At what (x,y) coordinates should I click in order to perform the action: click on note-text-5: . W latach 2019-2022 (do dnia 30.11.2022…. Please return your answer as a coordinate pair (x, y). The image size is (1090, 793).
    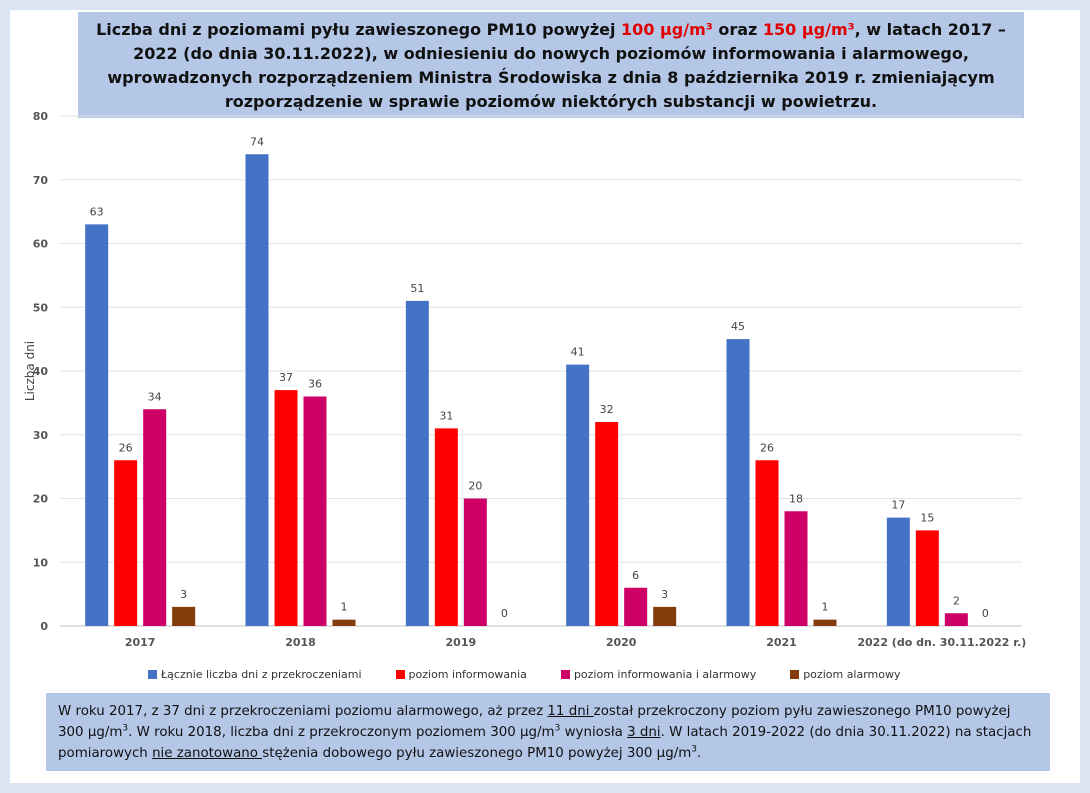
    Looking at the image, I should click on (545, 743).